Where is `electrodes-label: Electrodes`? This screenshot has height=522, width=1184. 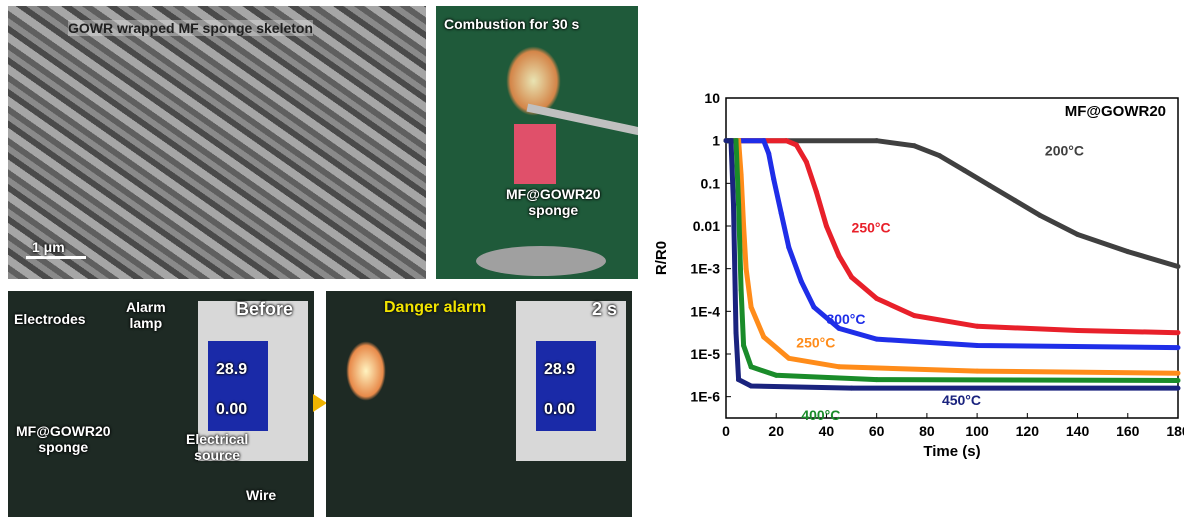
electrodes-label: Electrodes is located at coordinates (50, 319).